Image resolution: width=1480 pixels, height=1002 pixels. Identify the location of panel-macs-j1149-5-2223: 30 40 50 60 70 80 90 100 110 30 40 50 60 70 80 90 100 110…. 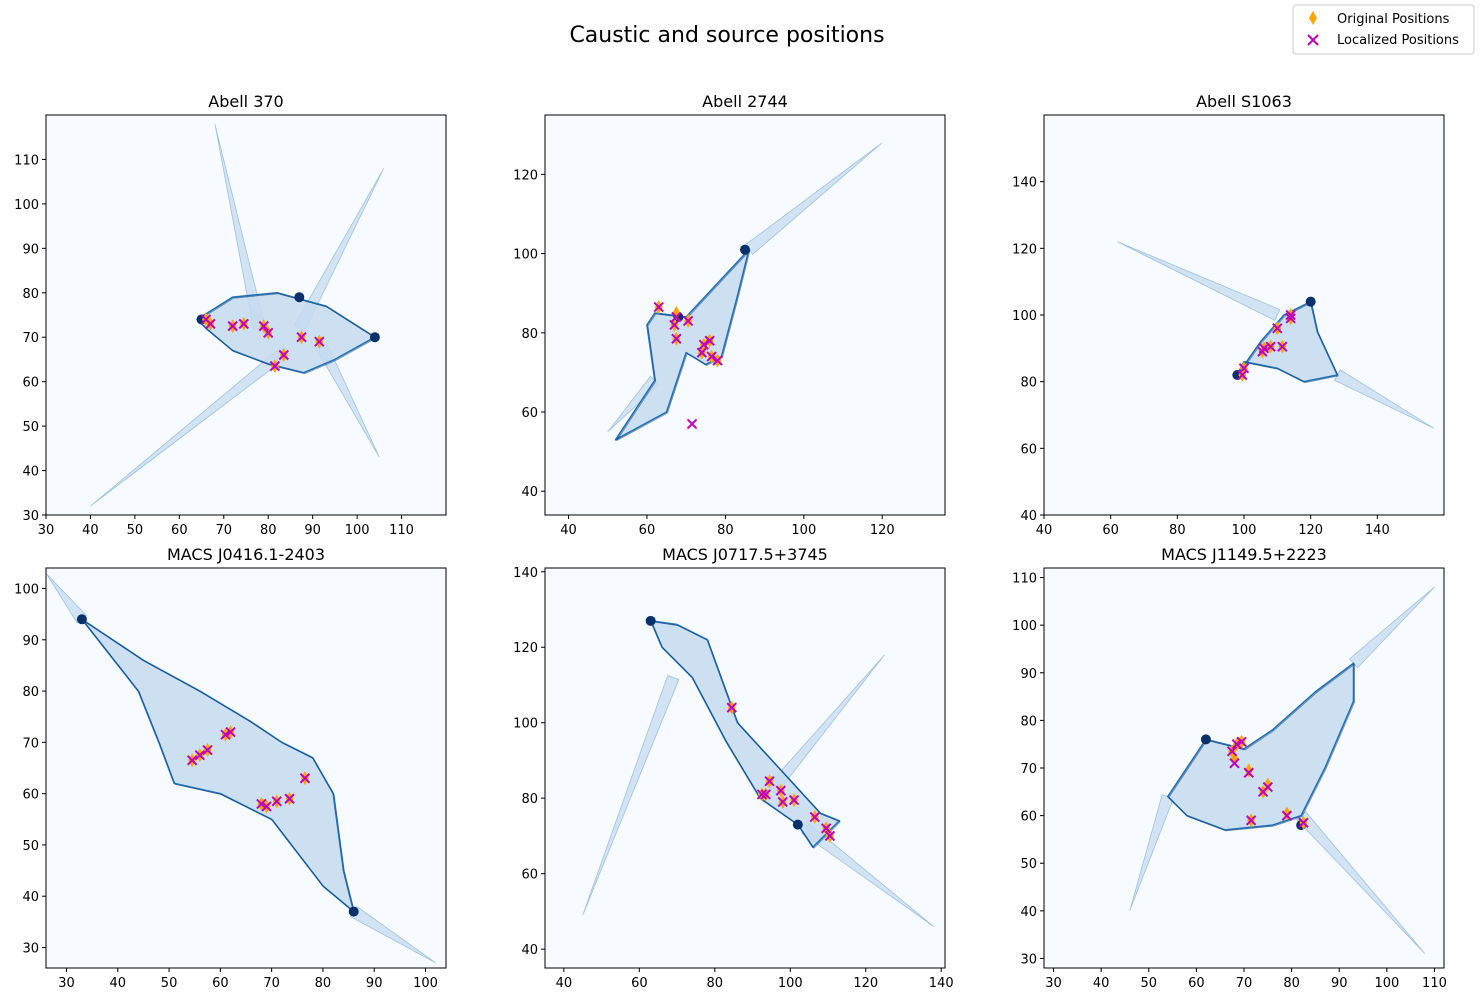
(1229, 768).